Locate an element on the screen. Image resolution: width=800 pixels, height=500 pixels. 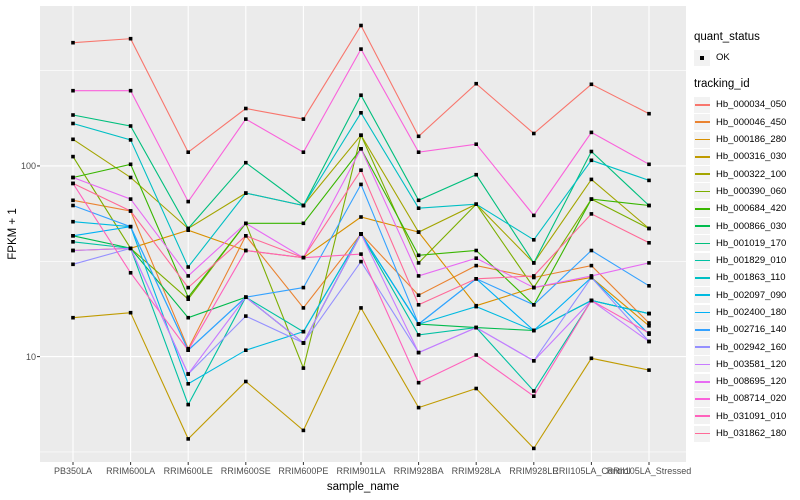
y-tick-label: 10 is located at coordinates (30, 356).